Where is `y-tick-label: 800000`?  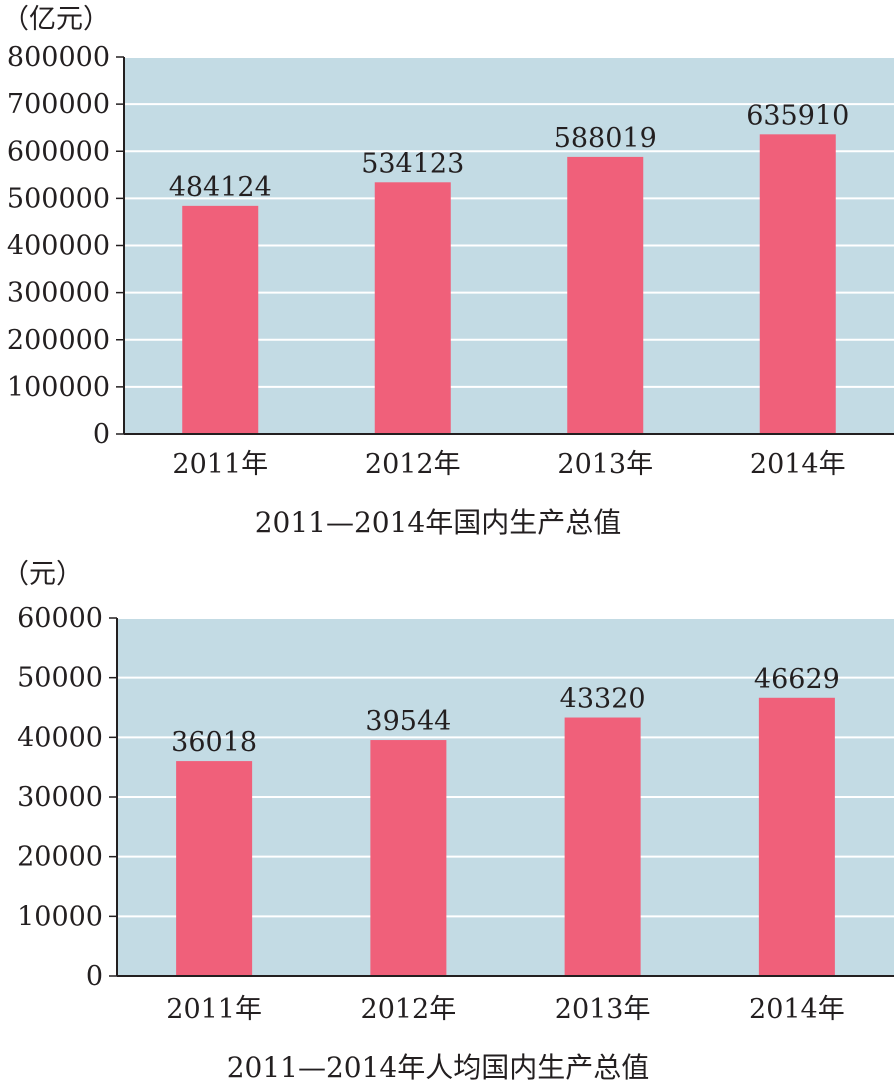 y-tick-label: 800000 is located at coordinates (58, 57).